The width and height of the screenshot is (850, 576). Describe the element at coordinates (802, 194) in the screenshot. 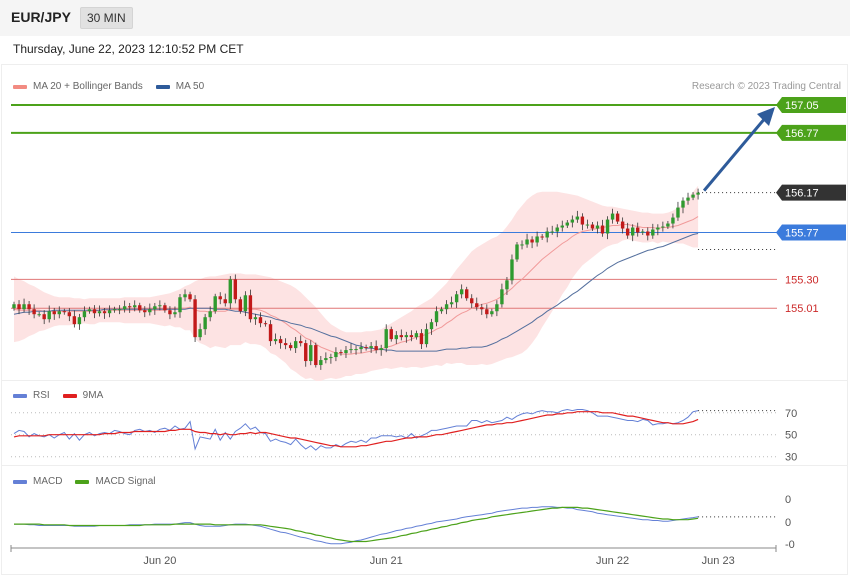

I see `level-label-2: 156.17` at that location.